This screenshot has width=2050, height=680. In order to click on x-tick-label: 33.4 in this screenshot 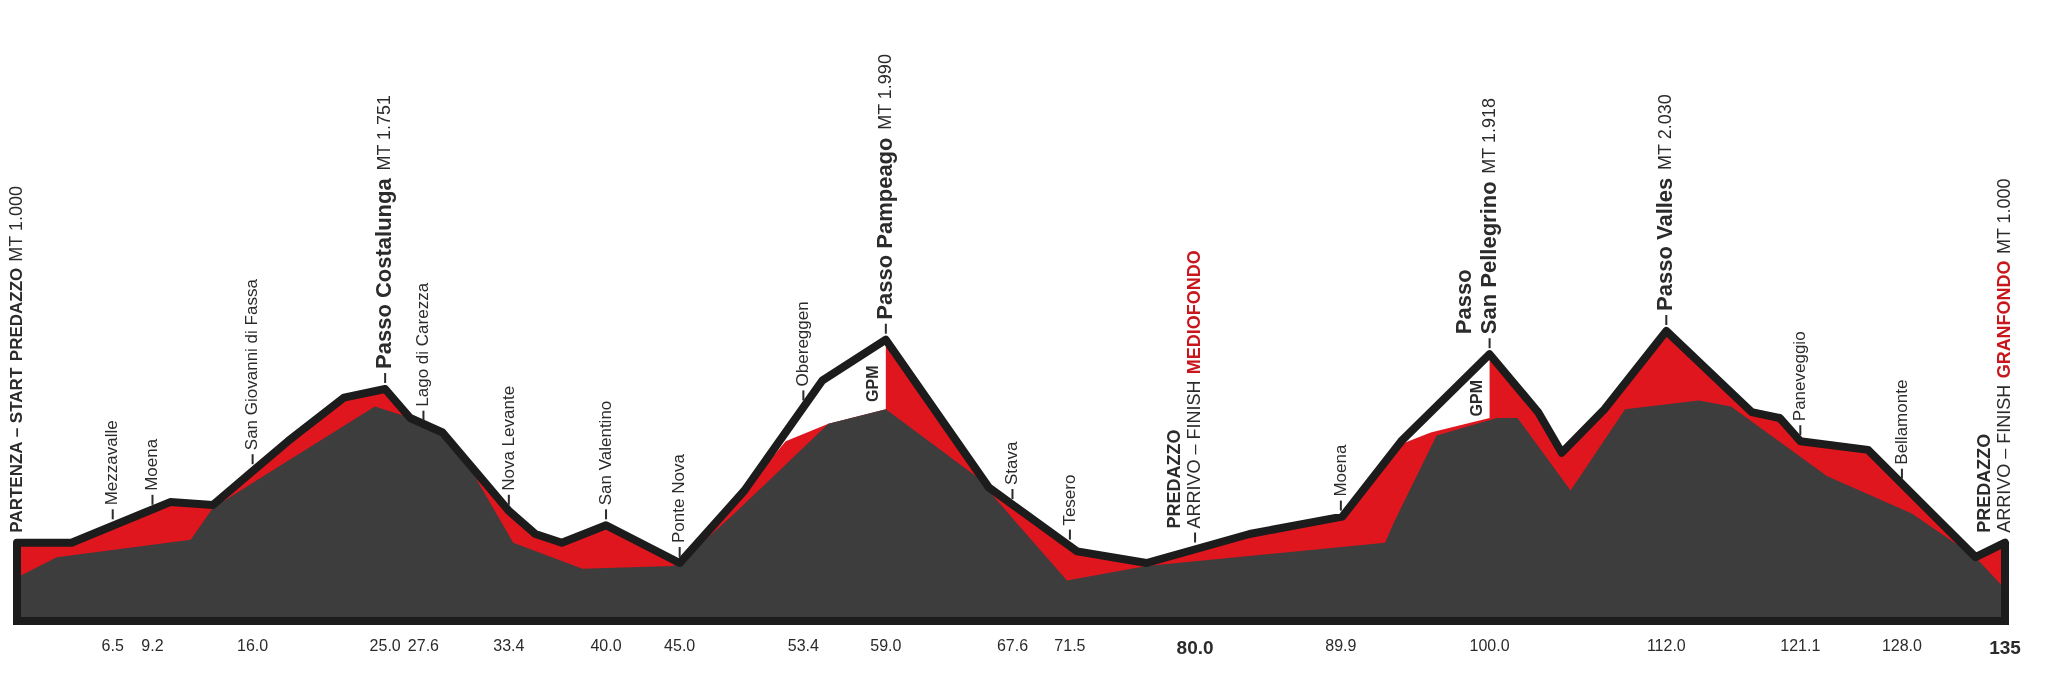, I will do `click(509, 646)`.